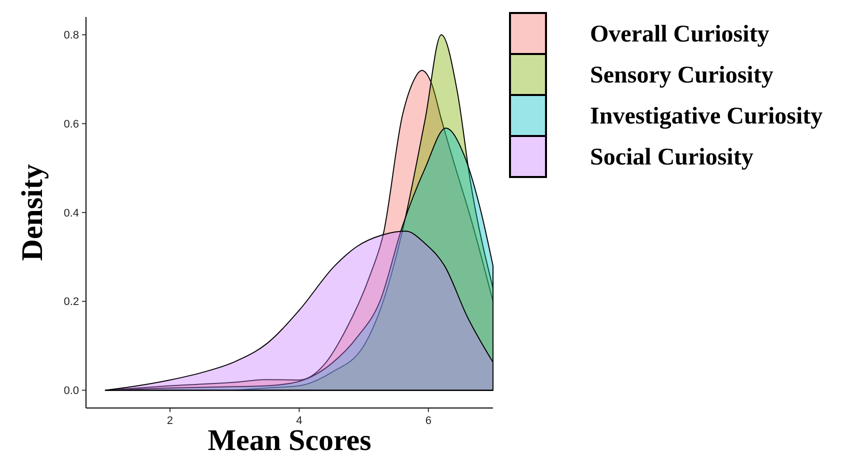  Describe the element at coordinates (32, 212) in the screenshot. I see `y-axis-title: Density` at that location.